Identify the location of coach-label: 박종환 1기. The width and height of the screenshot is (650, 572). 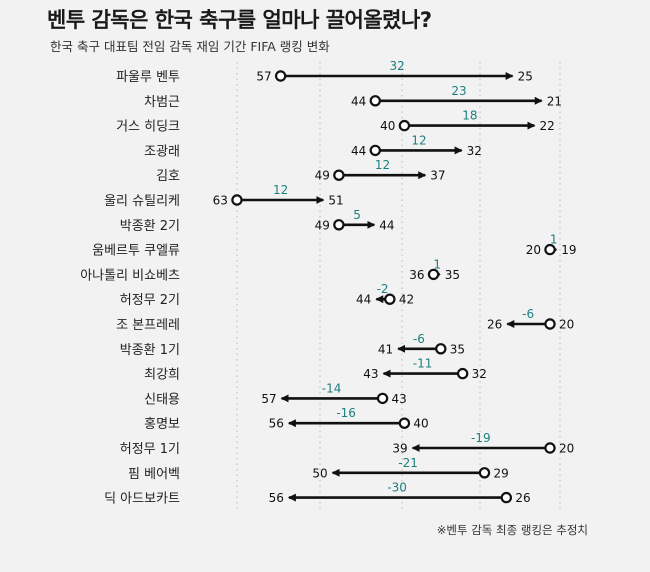
(150, 350).